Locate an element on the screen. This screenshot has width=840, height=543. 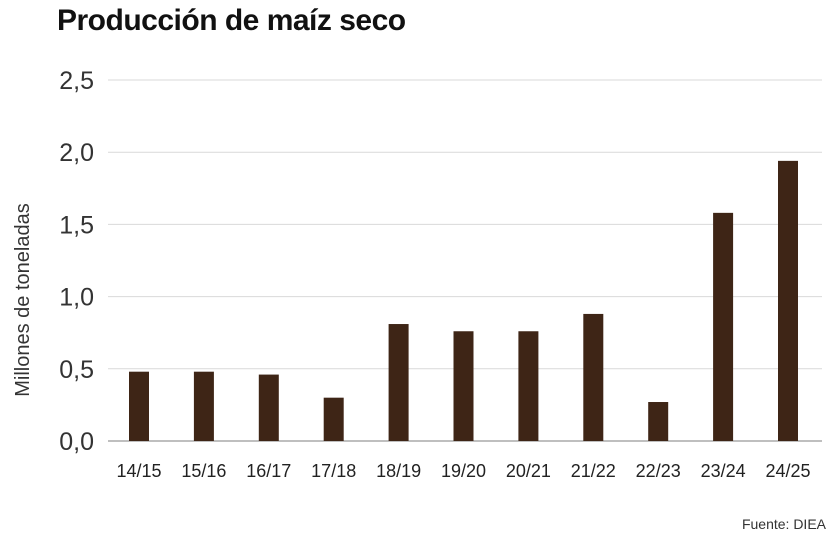
x-tick-label: 19/20 is located at coordinates (463, 471).